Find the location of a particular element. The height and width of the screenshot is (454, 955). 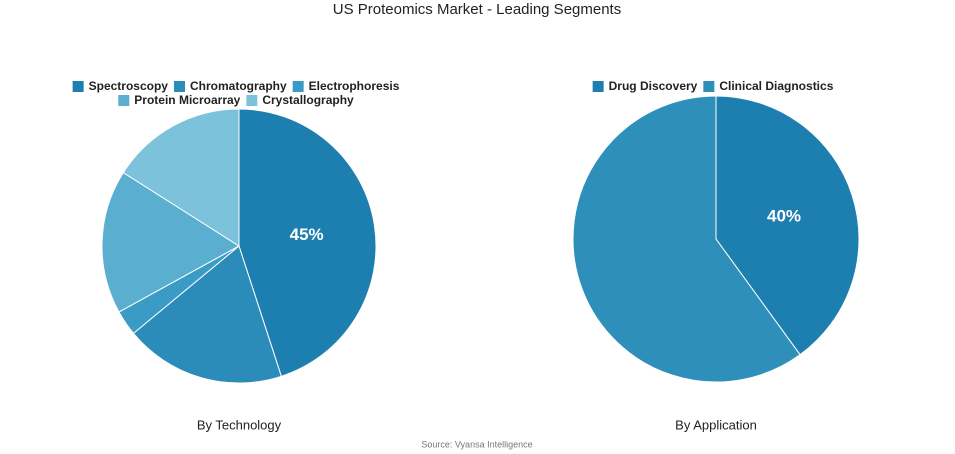

legend-label: Crystallography is located at coordinates (308, 100).